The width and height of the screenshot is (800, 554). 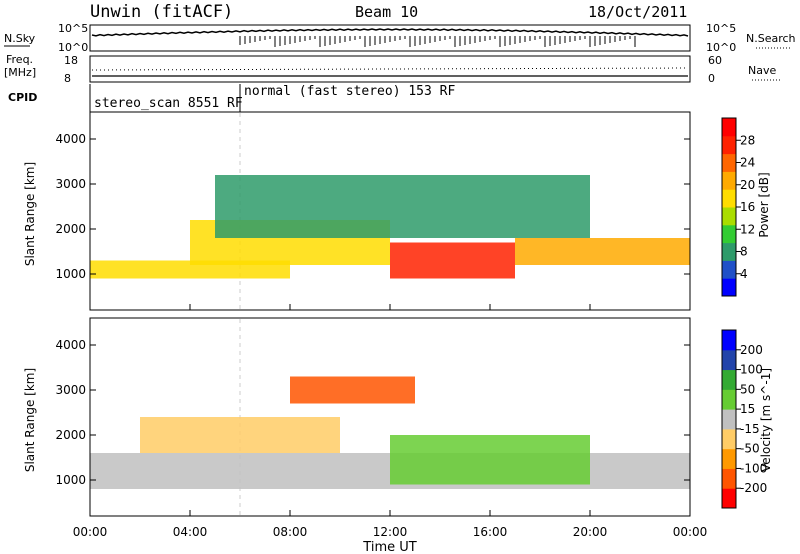 What do you see at coordinates (73, 47) in the screenshot?
I see `nsky-tick-low: 10^0` at bounding box center [73, 47].